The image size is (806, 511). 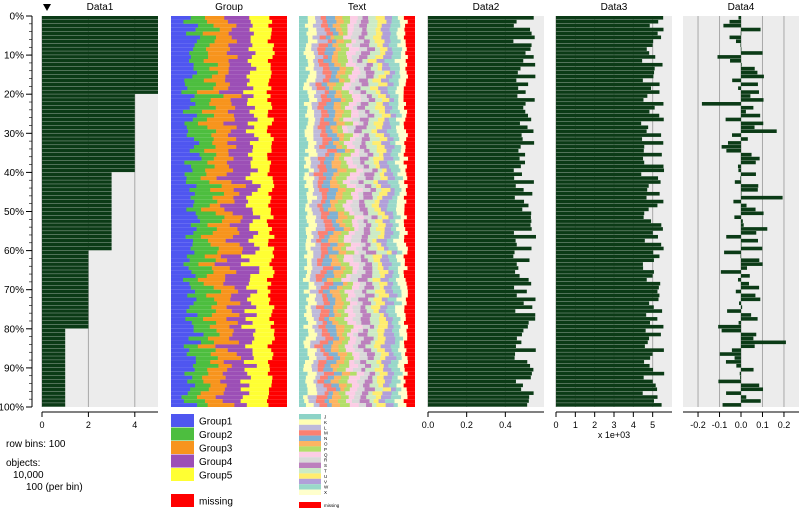 I want to click on group-legend-swatch, so click(x=182, y=447).